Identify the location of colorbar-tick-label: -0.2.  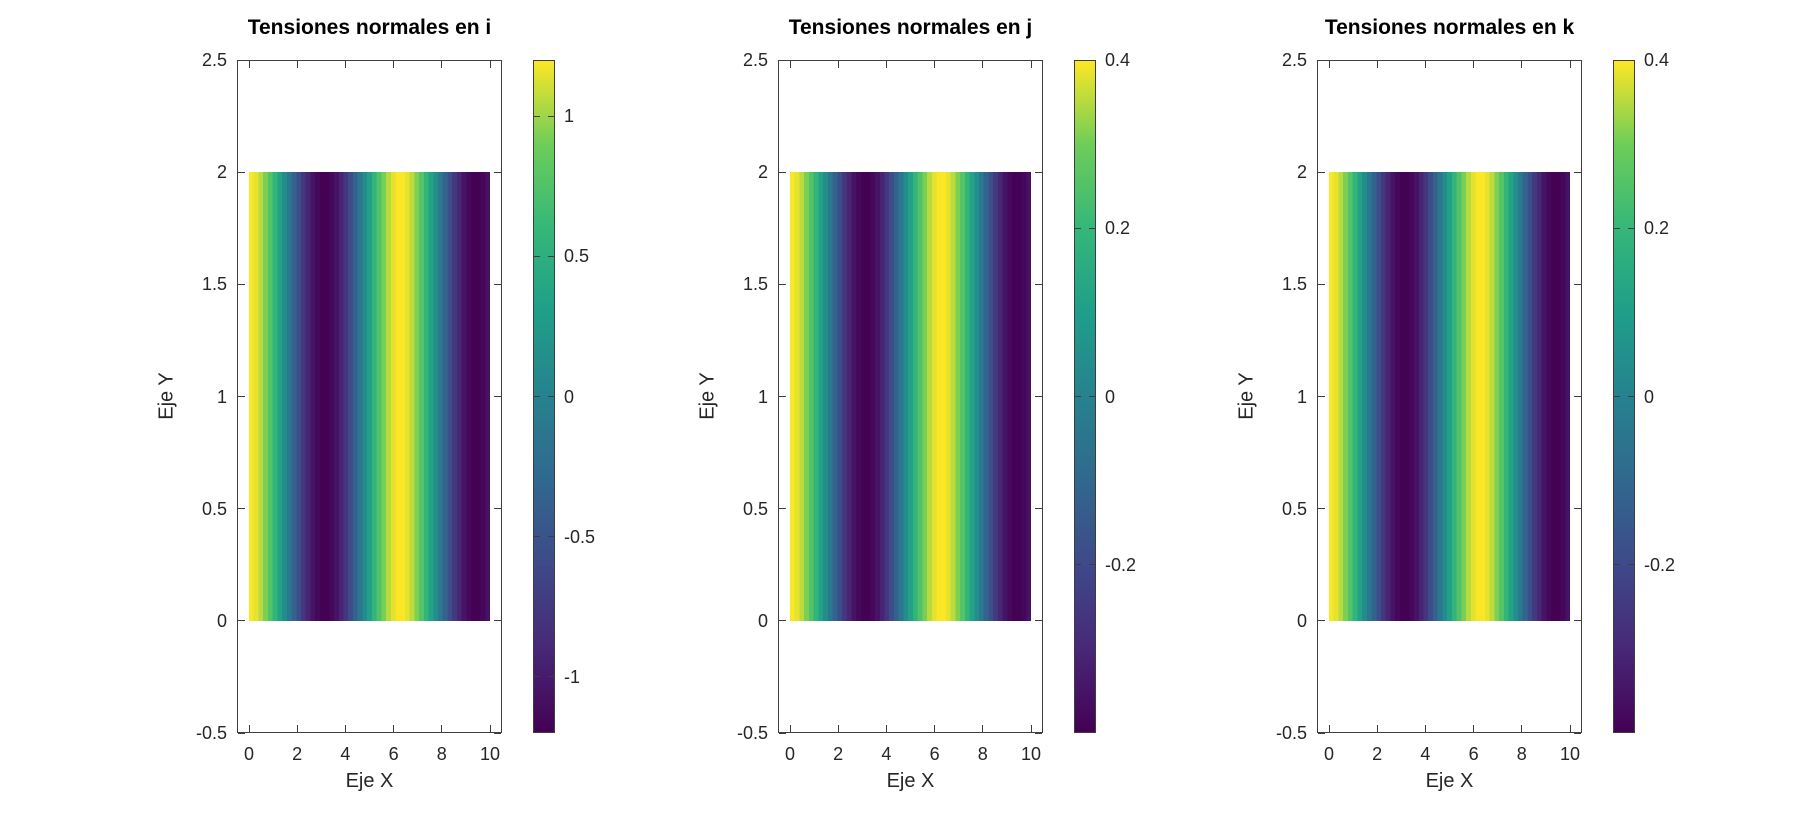
(1660, 564).